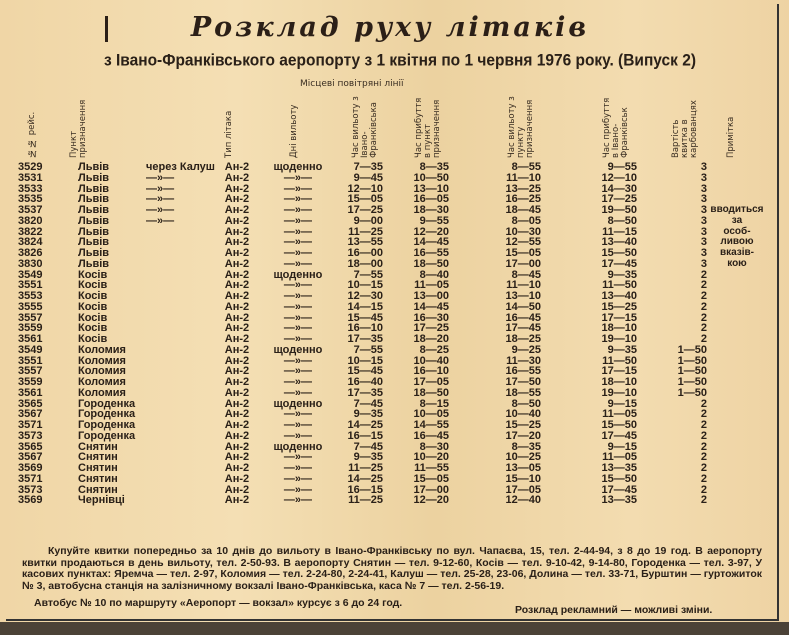 The height and width of the screenshot is (635, 789). What do you see at coordinates (619, 306) in the screenshot?
I see `cell-return-arrival-time: 15—25` at bounding box center [619, 306].